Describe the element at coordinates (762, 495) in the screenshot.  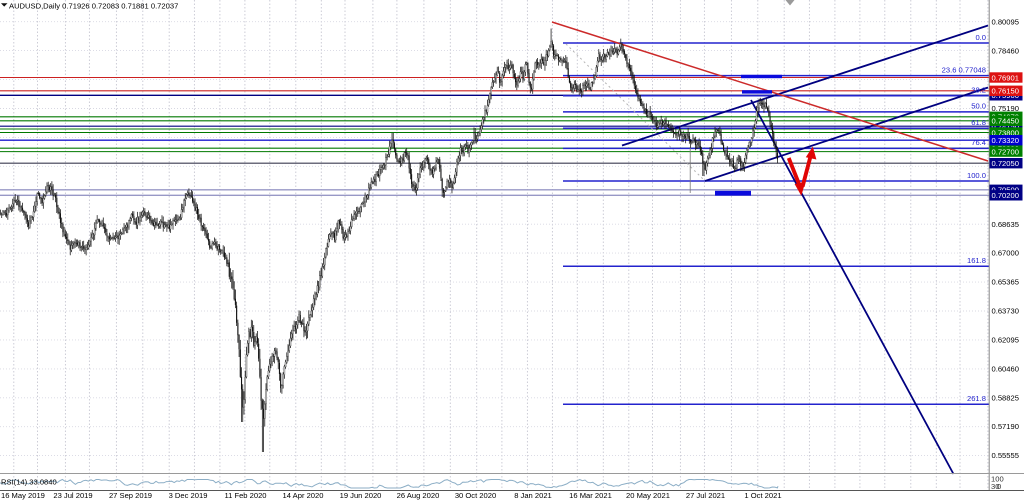
I see `svg-text: 1 Oct 2021` at that location.